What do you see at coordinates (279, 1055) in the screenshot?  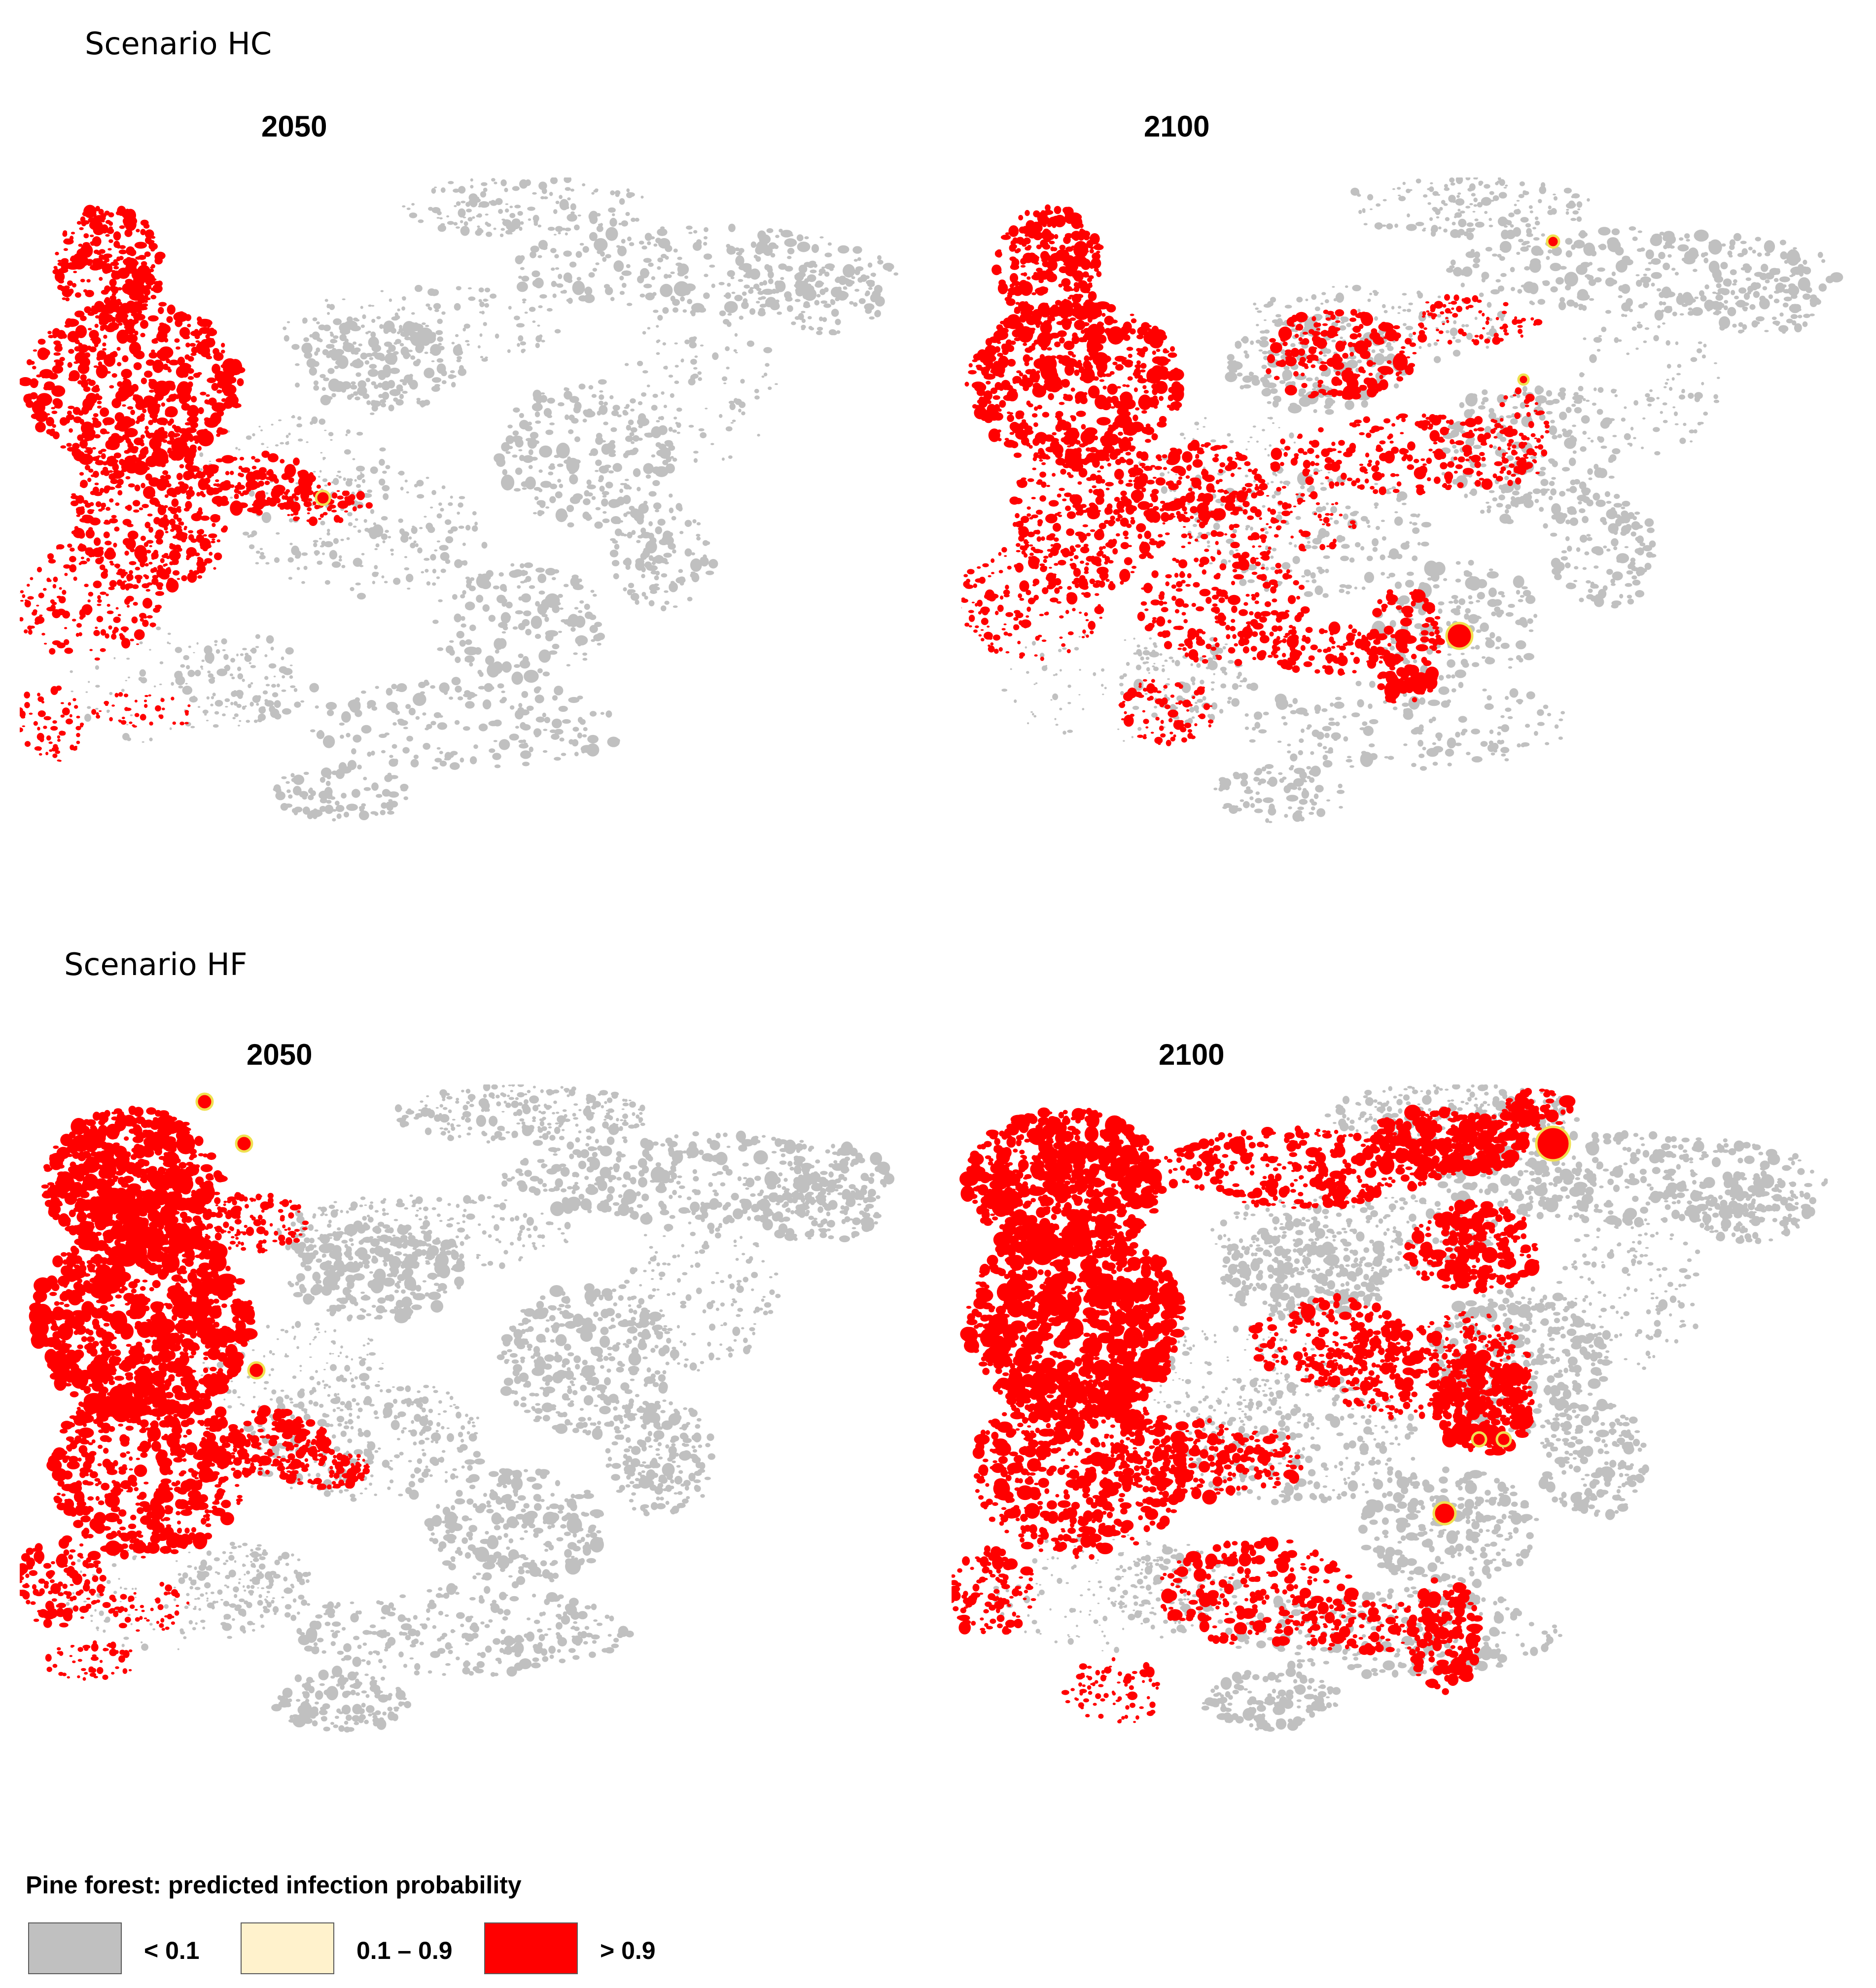 I see `hf-2050-title: 2050` at bounding box center [279, 1055].